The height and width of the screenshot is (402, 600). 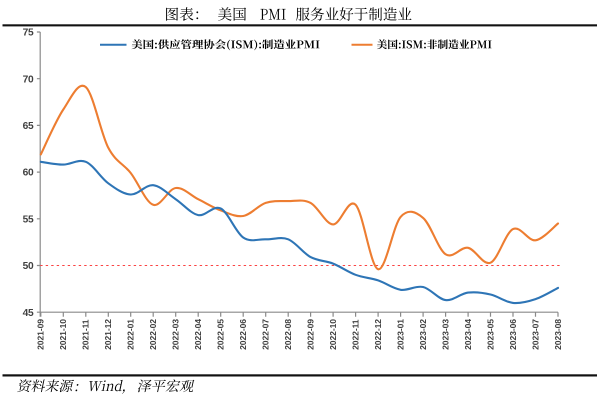 I want to click on svg-text: 2023-05, so click(x=490, y=334).